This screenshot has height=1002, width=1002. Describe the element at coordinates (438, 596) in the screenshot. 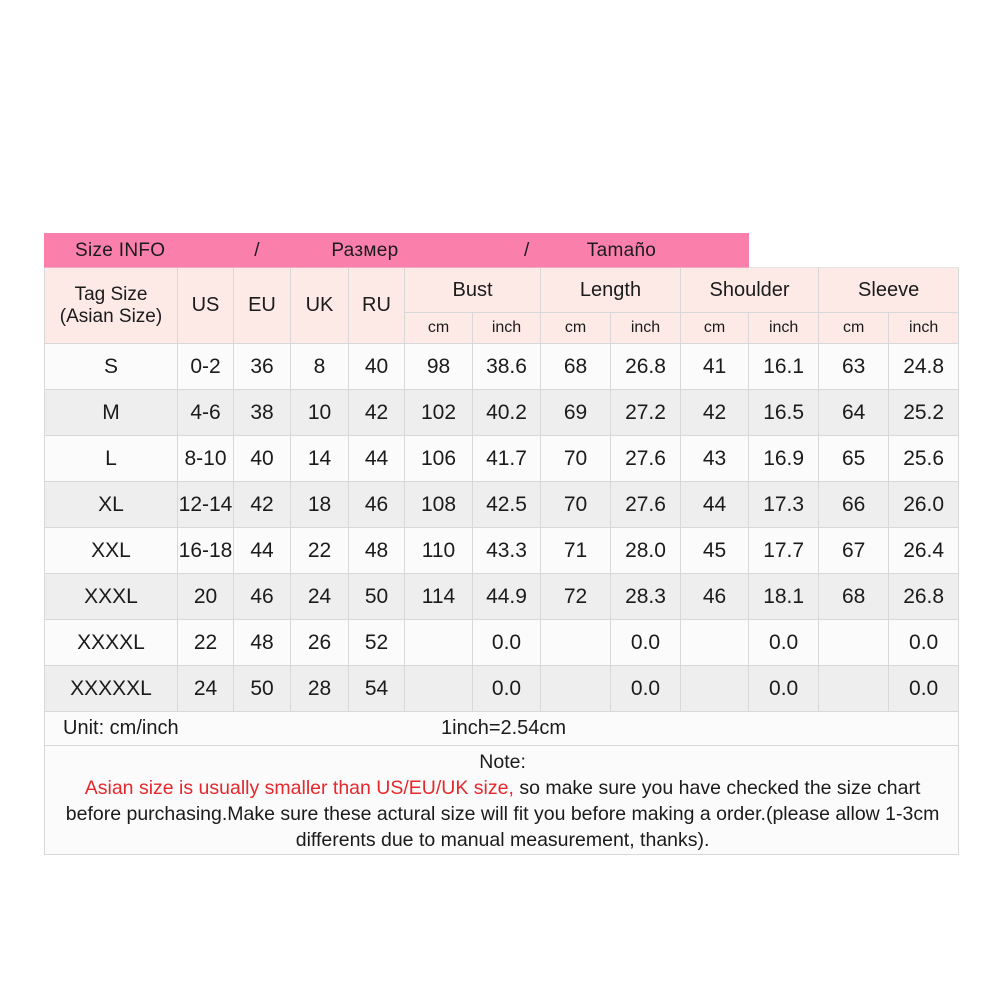

I see `cell-bust-cm: 114` at that location.